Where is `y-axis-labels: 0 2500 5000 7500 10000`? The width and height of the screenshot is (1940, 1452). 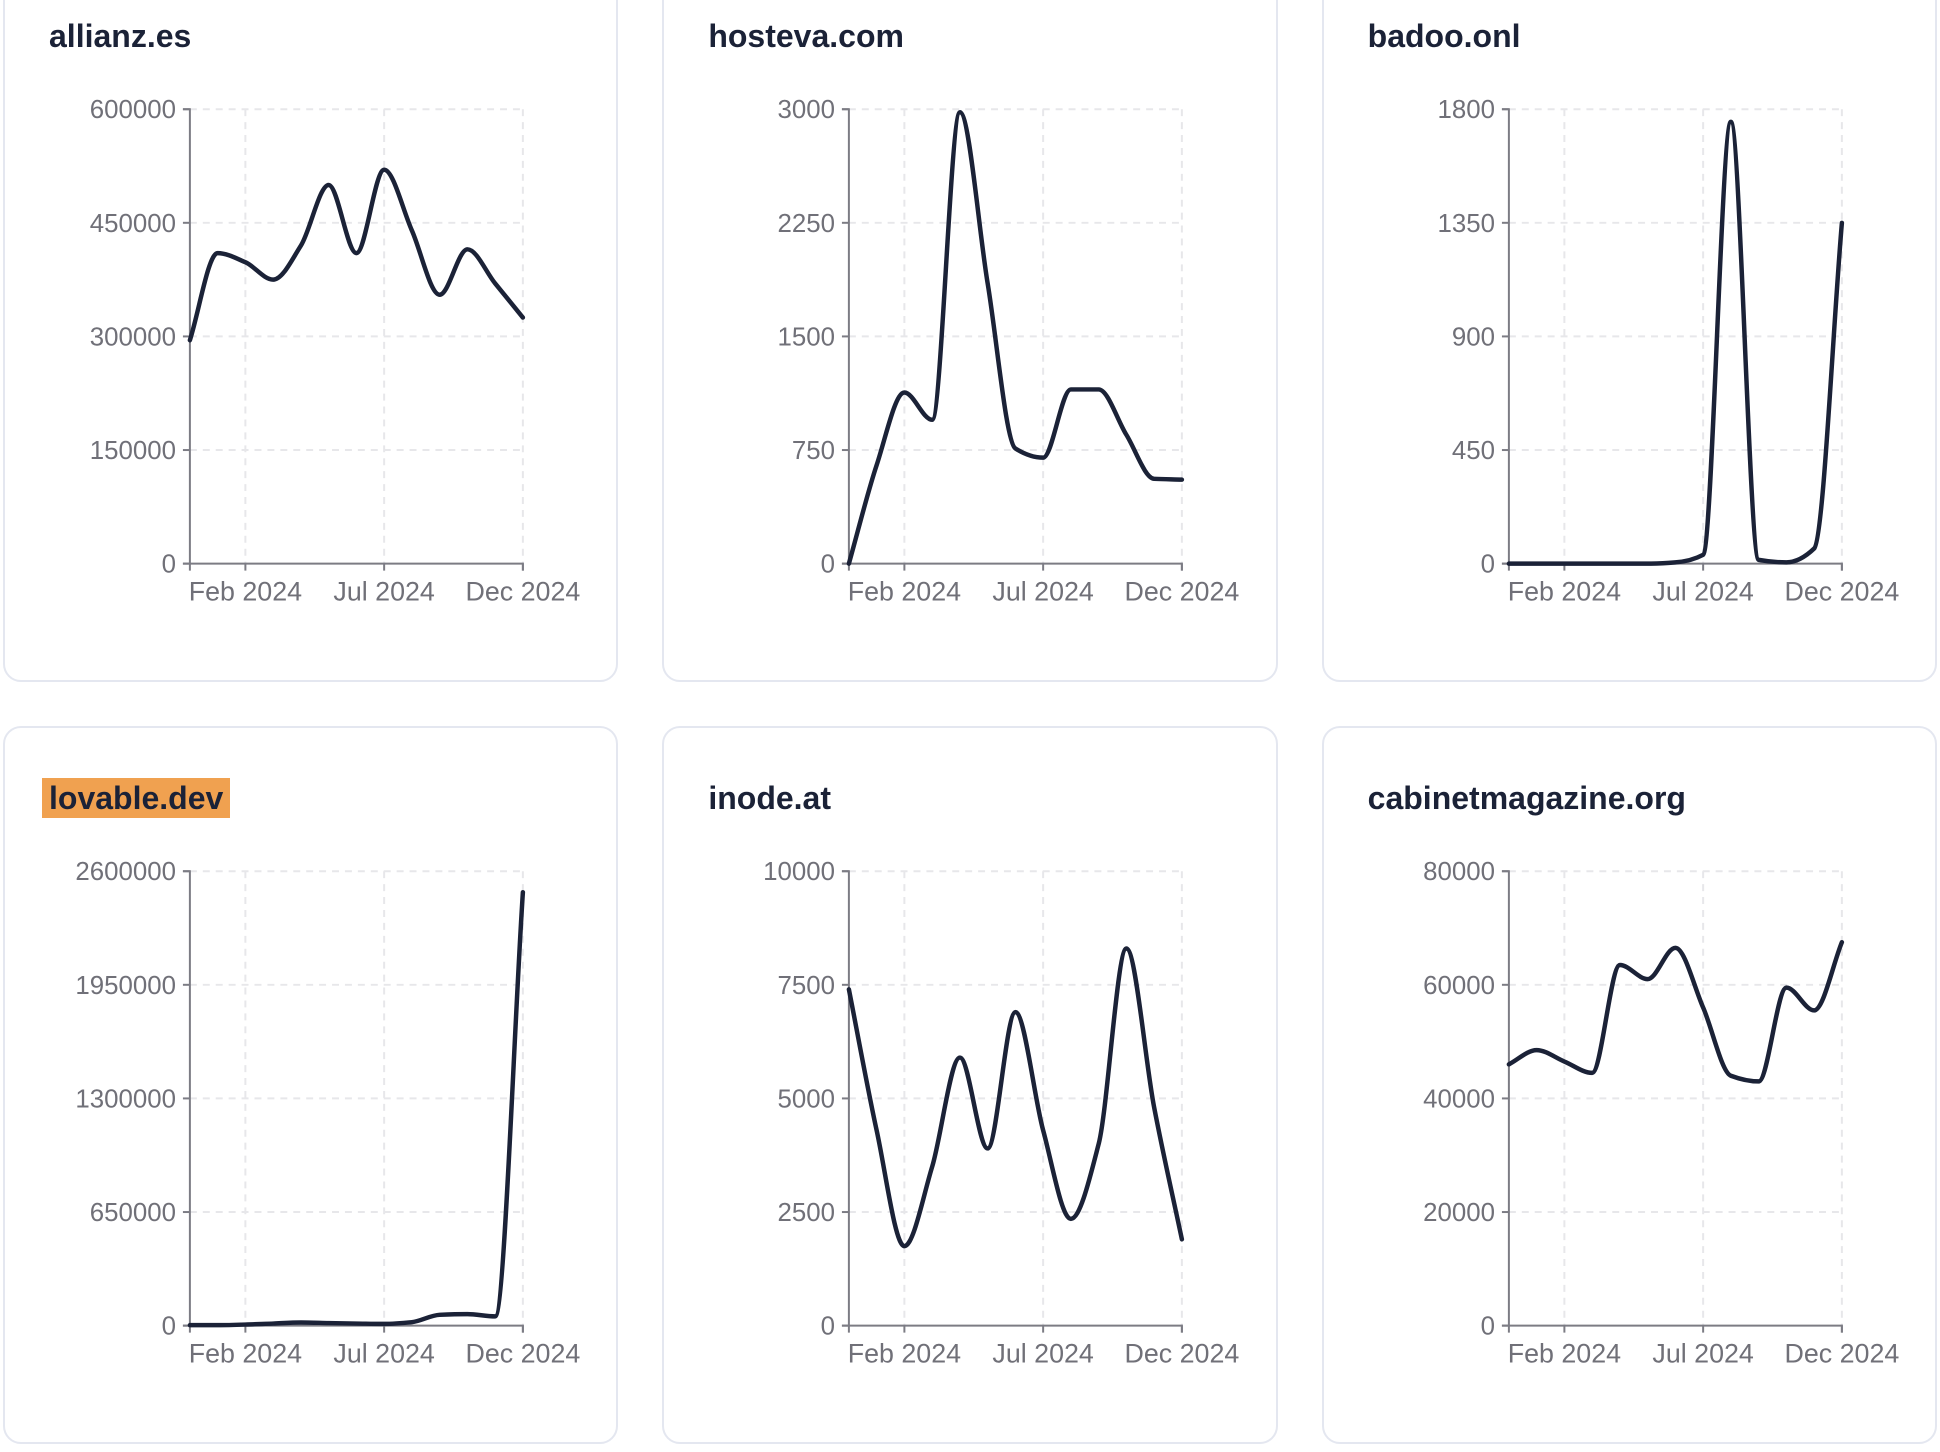
y-axis-labels: 0 2500 5000 7500 10000 is located at coordinates (799, 1099).